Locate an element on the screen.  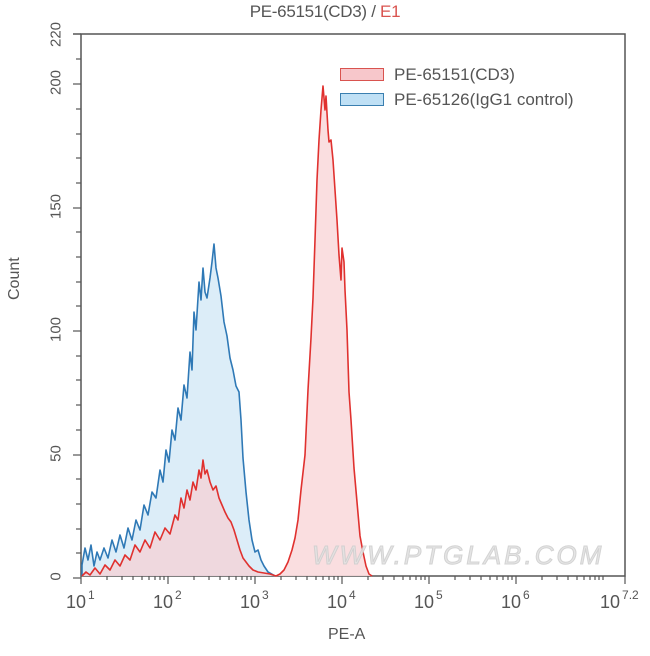
x-tick-1e5: 10 5 is located at coordinates (428, 600).